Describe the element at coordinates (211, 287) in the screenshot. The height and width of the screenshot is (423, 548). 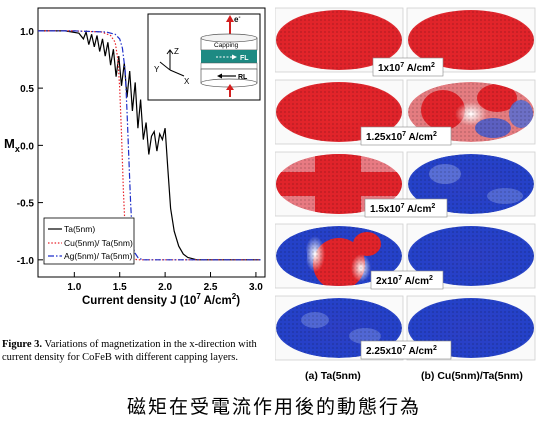
I see `x-tick-label: 2.5` at that location.